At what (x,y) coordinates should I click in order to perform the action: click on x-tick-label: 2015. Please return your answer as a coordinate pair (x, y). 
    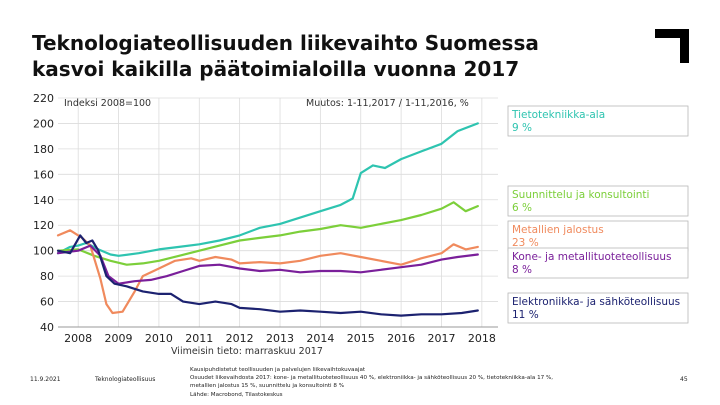
    Looking at the image, I should click on (361, 338).